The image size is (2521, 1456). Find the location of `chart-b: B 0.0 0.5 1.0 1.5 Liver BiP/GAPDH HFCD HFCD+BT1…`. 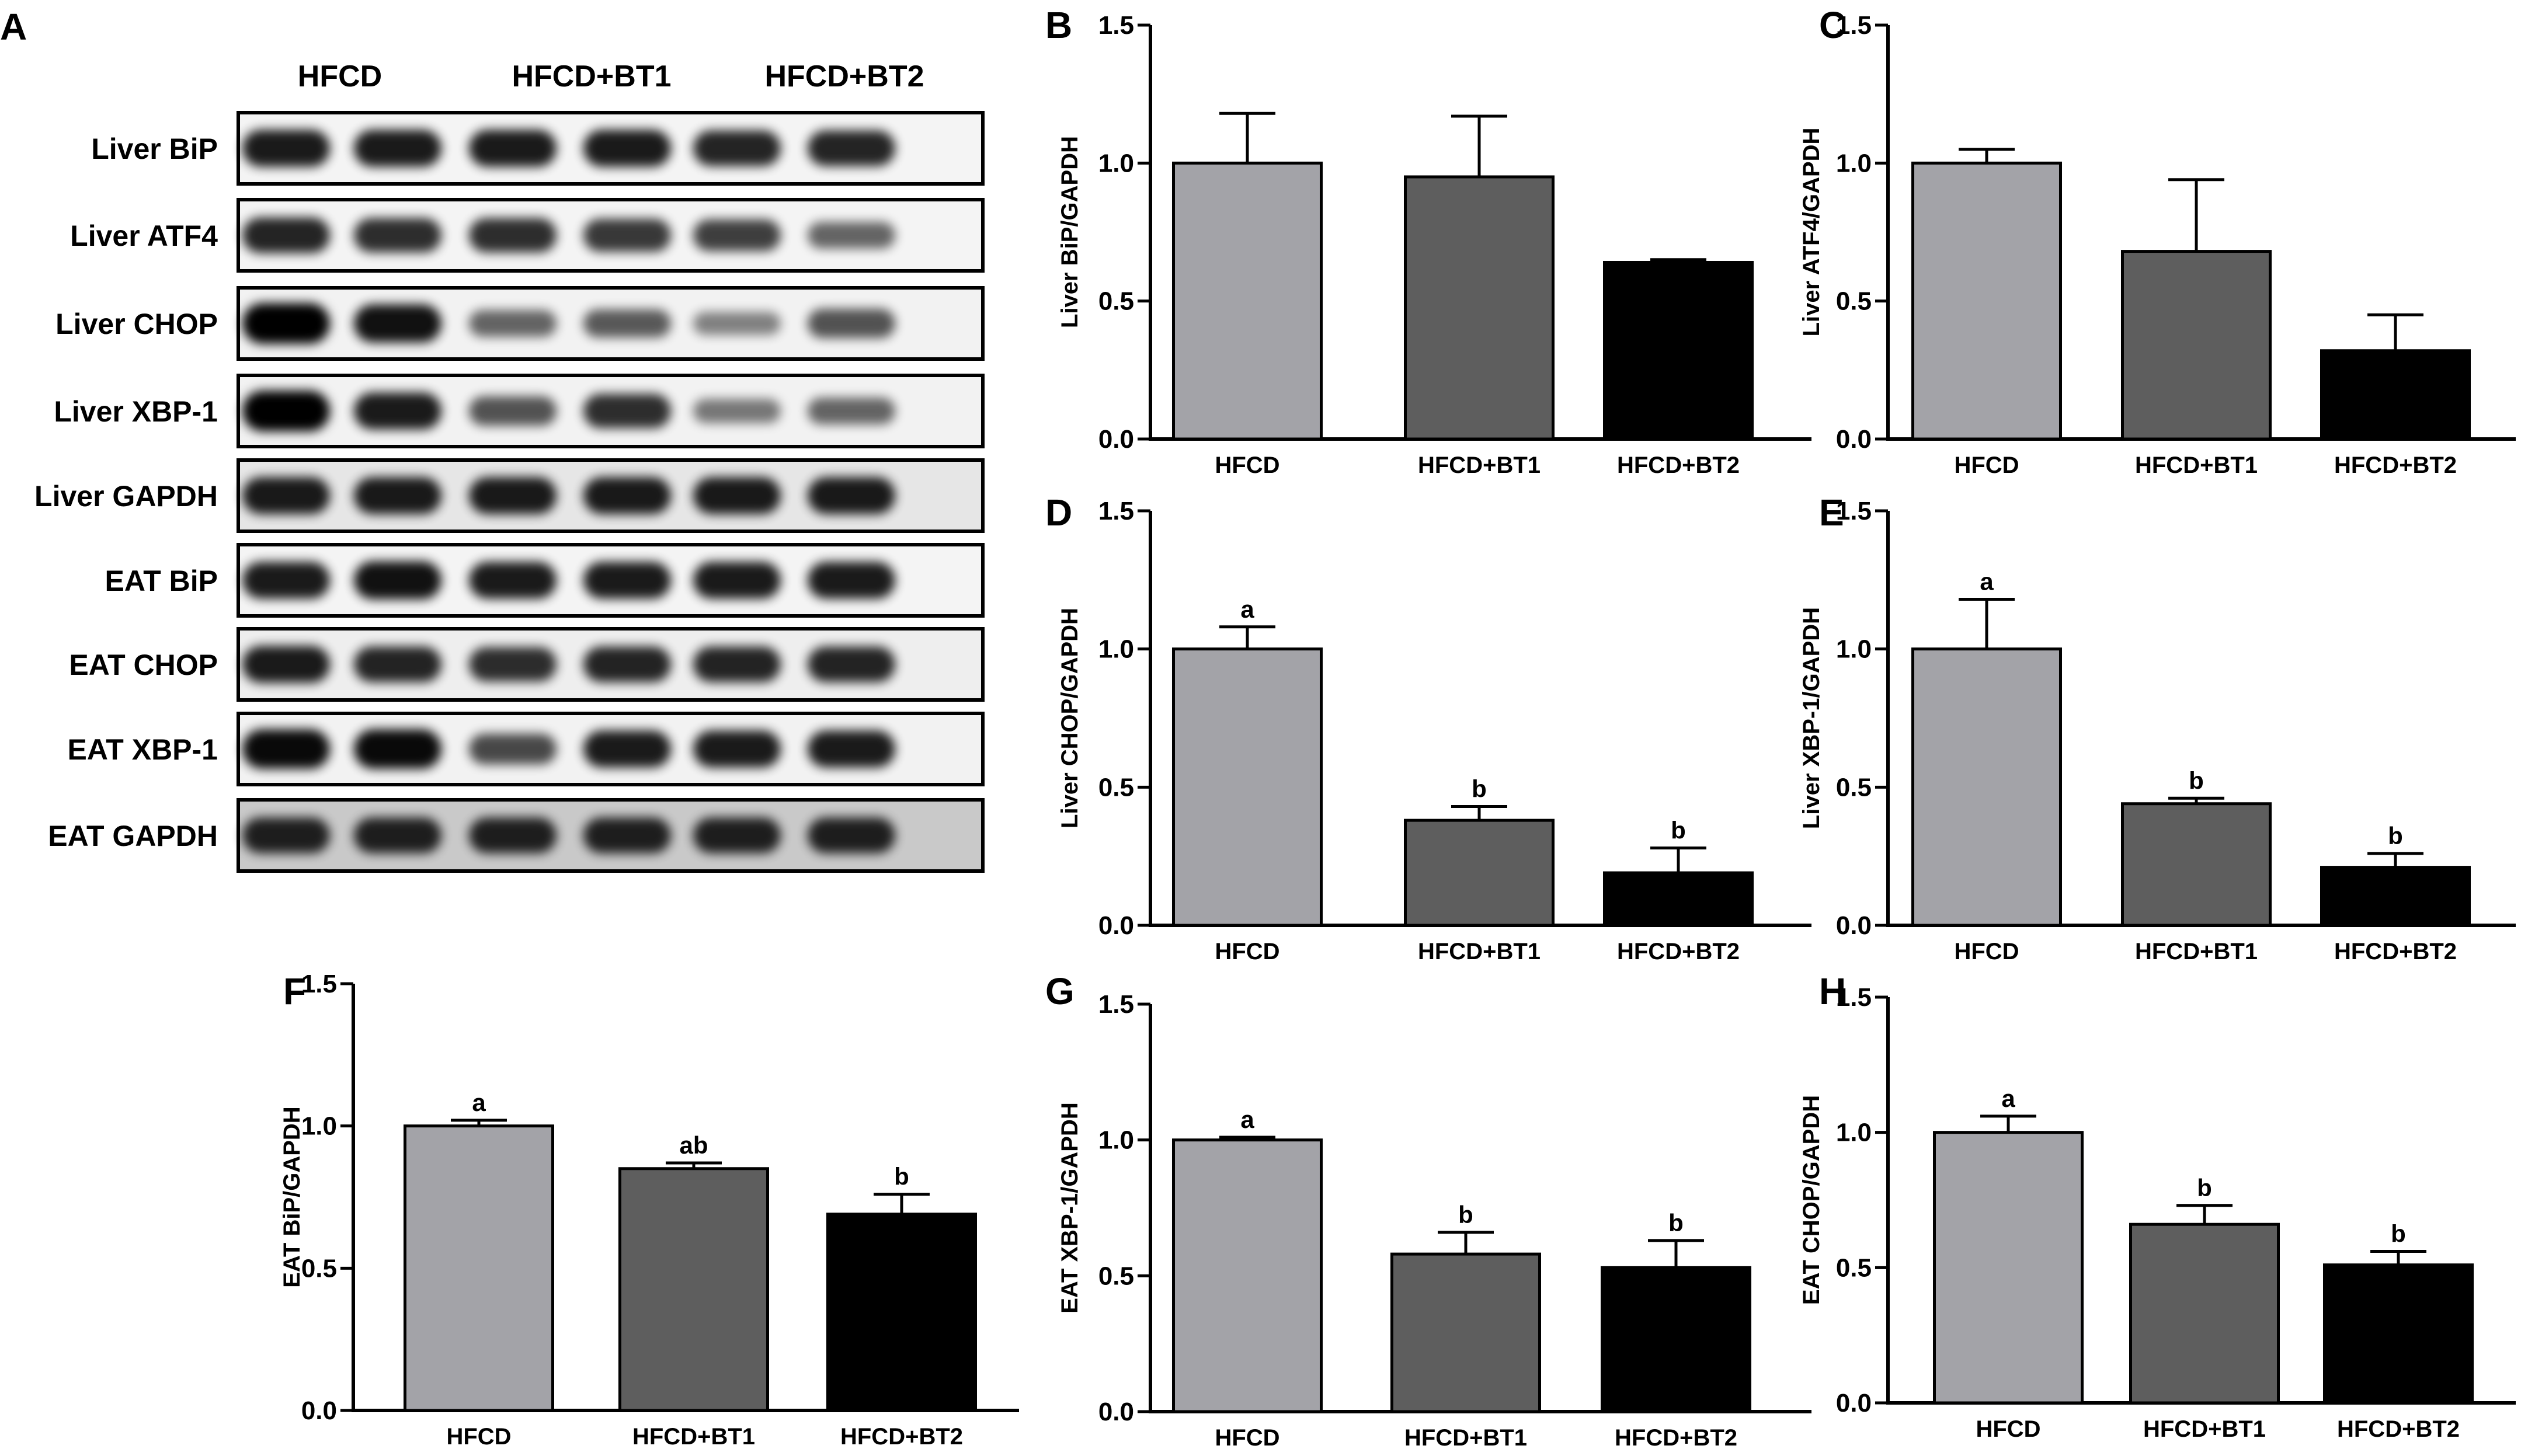

chart-b: B 0.0 0.5 1.0 1.5 Liver BiP/GAPDH HFCD HFCD+BT1… is located at coordinates (1428, 241).